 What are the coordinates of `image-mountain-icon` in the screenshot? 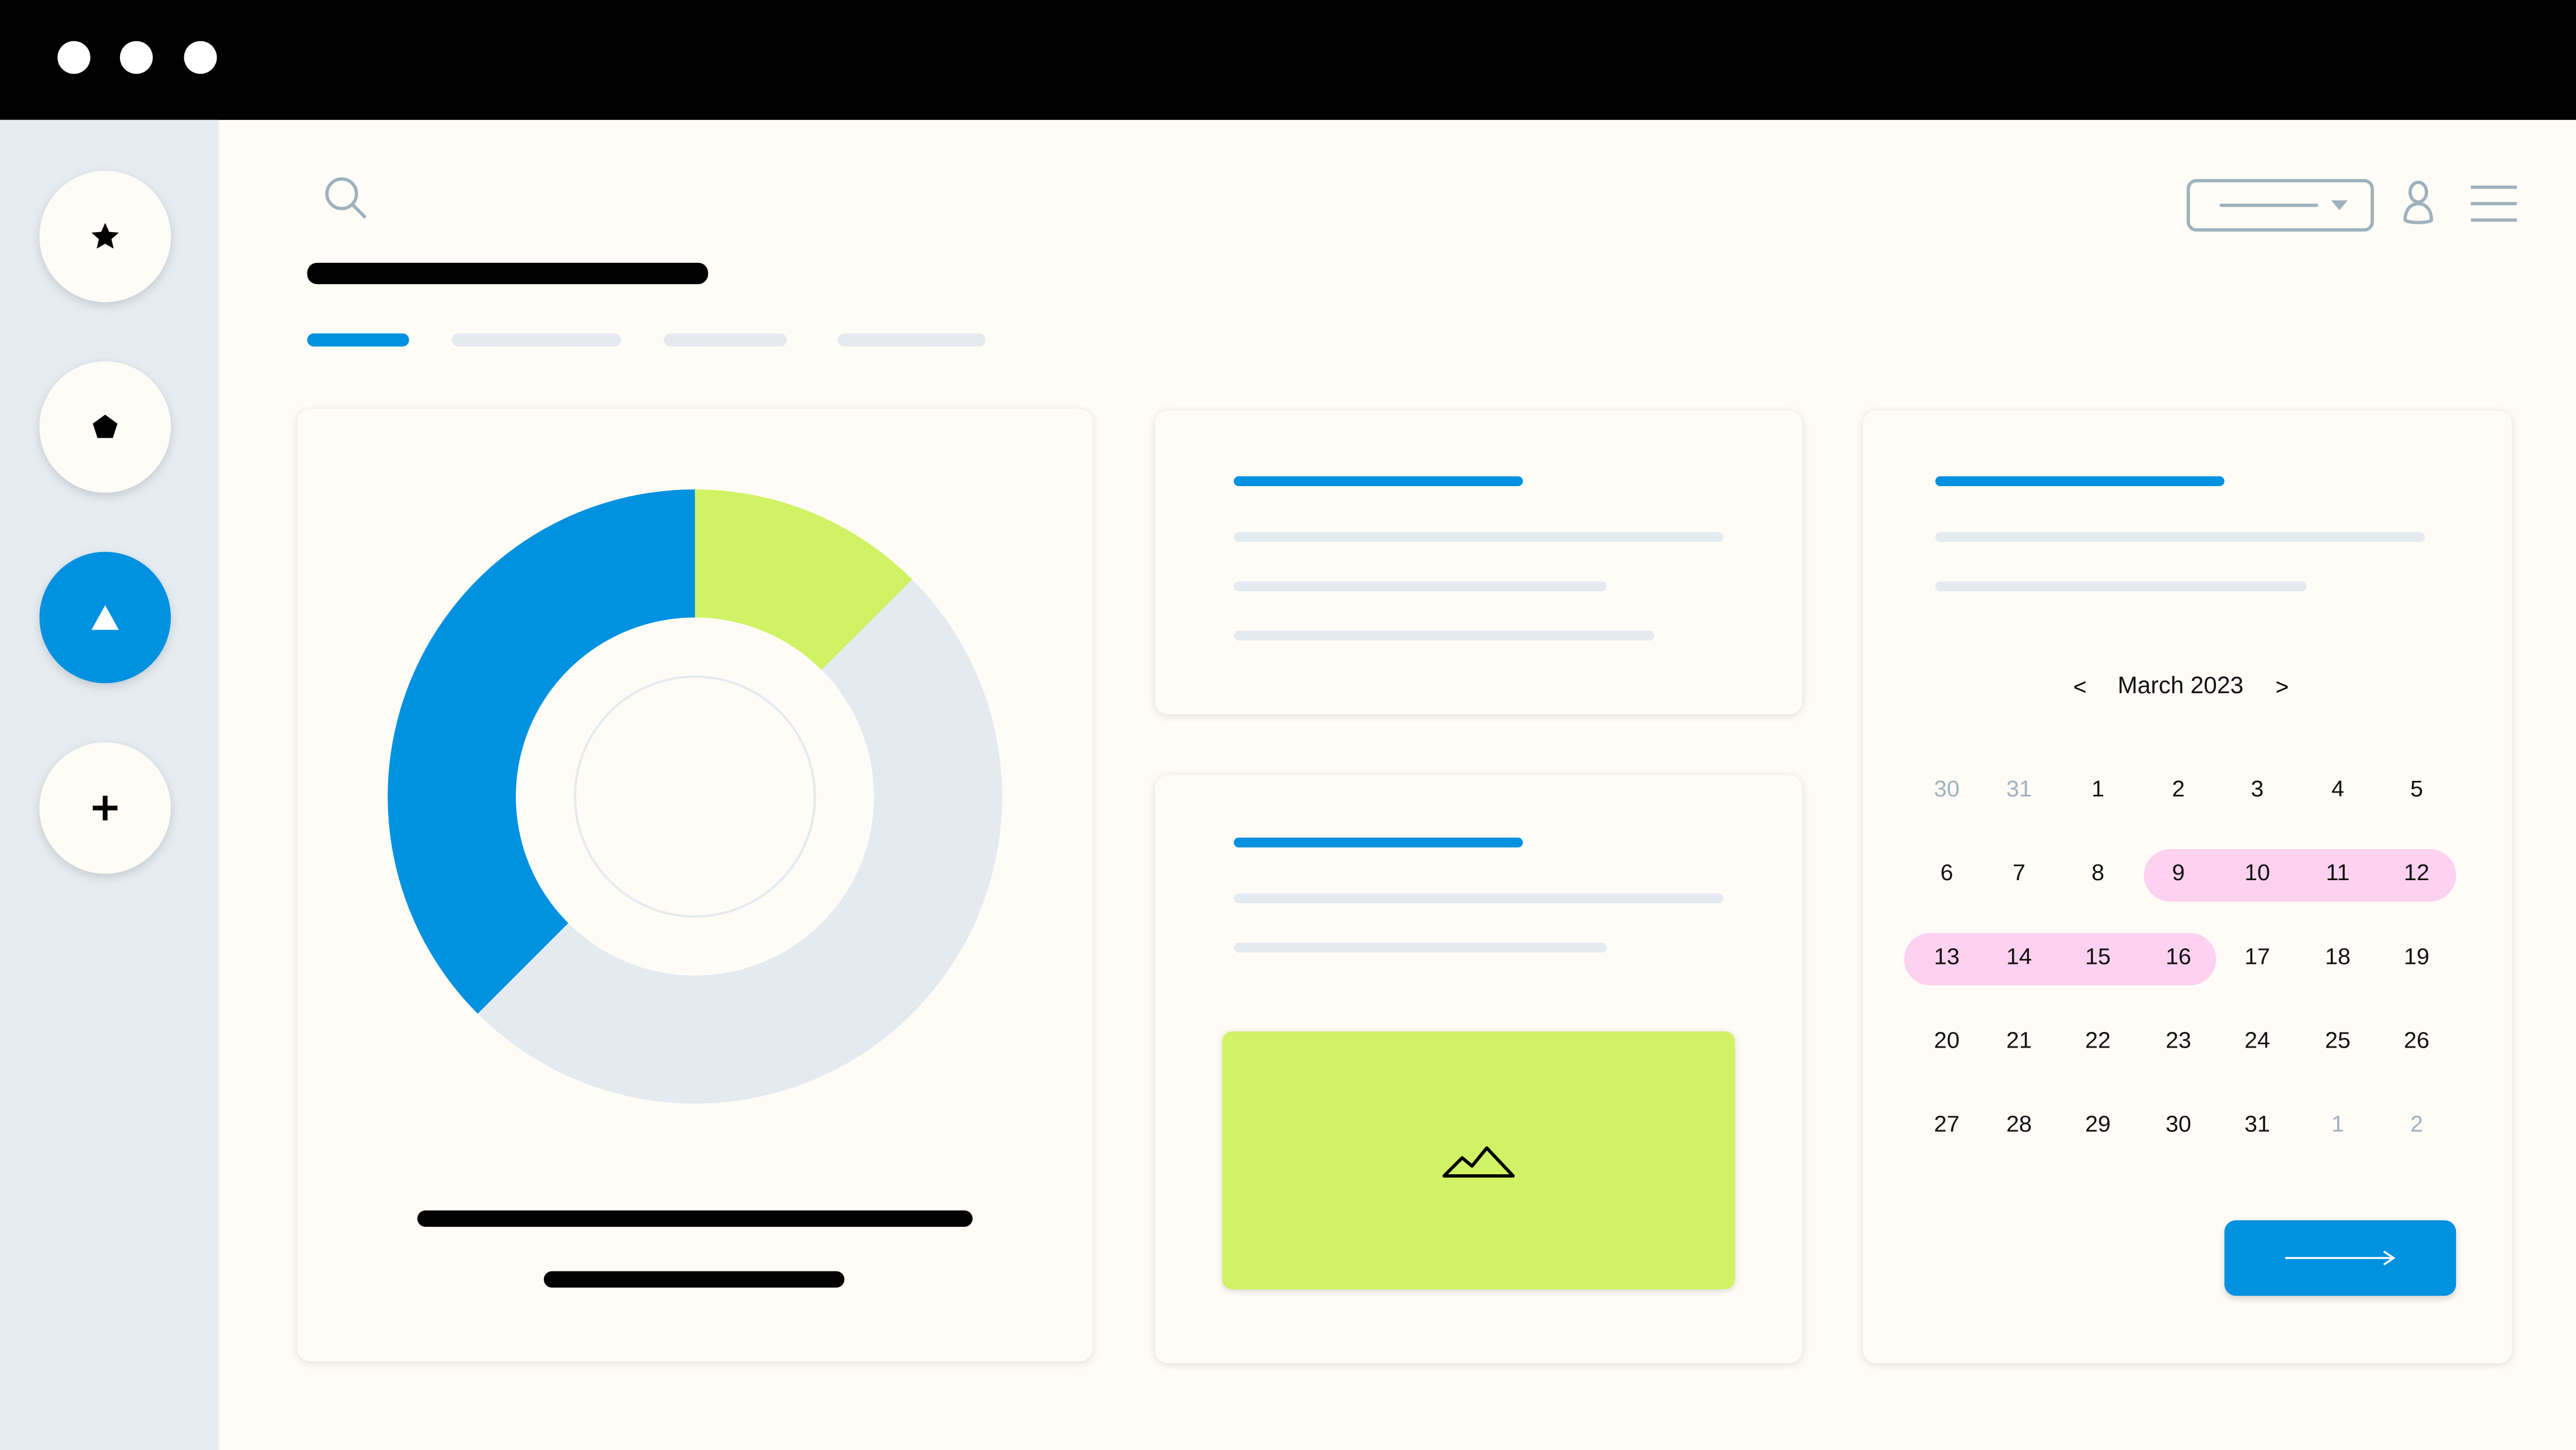 It's located at (1478, 1161).